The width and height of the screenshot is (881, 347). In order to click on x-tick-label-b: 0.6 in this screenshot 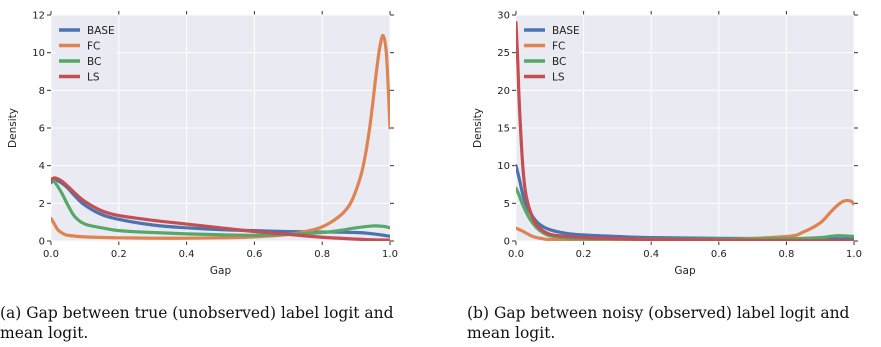, I will do `click(719, 254)`.